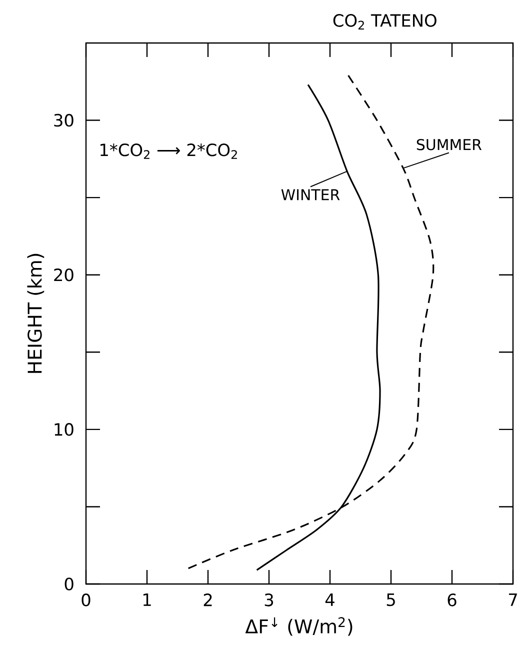  What do you see at coordinates (208, 600) in the screenshot?
I see `x-tick-label: 2` at bounding box center [208, 600].